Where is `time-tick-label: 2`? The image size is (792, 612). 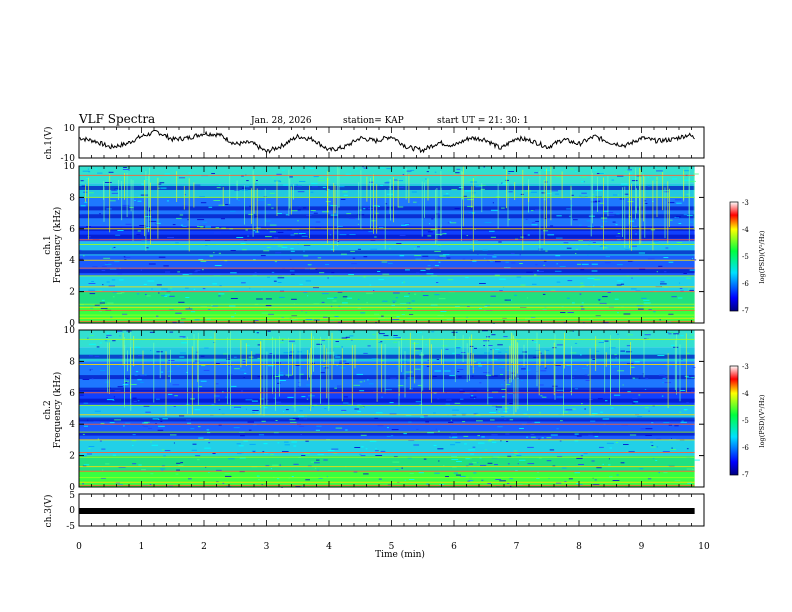
time-tick-label: 2 is located at coordinates (204, 547).